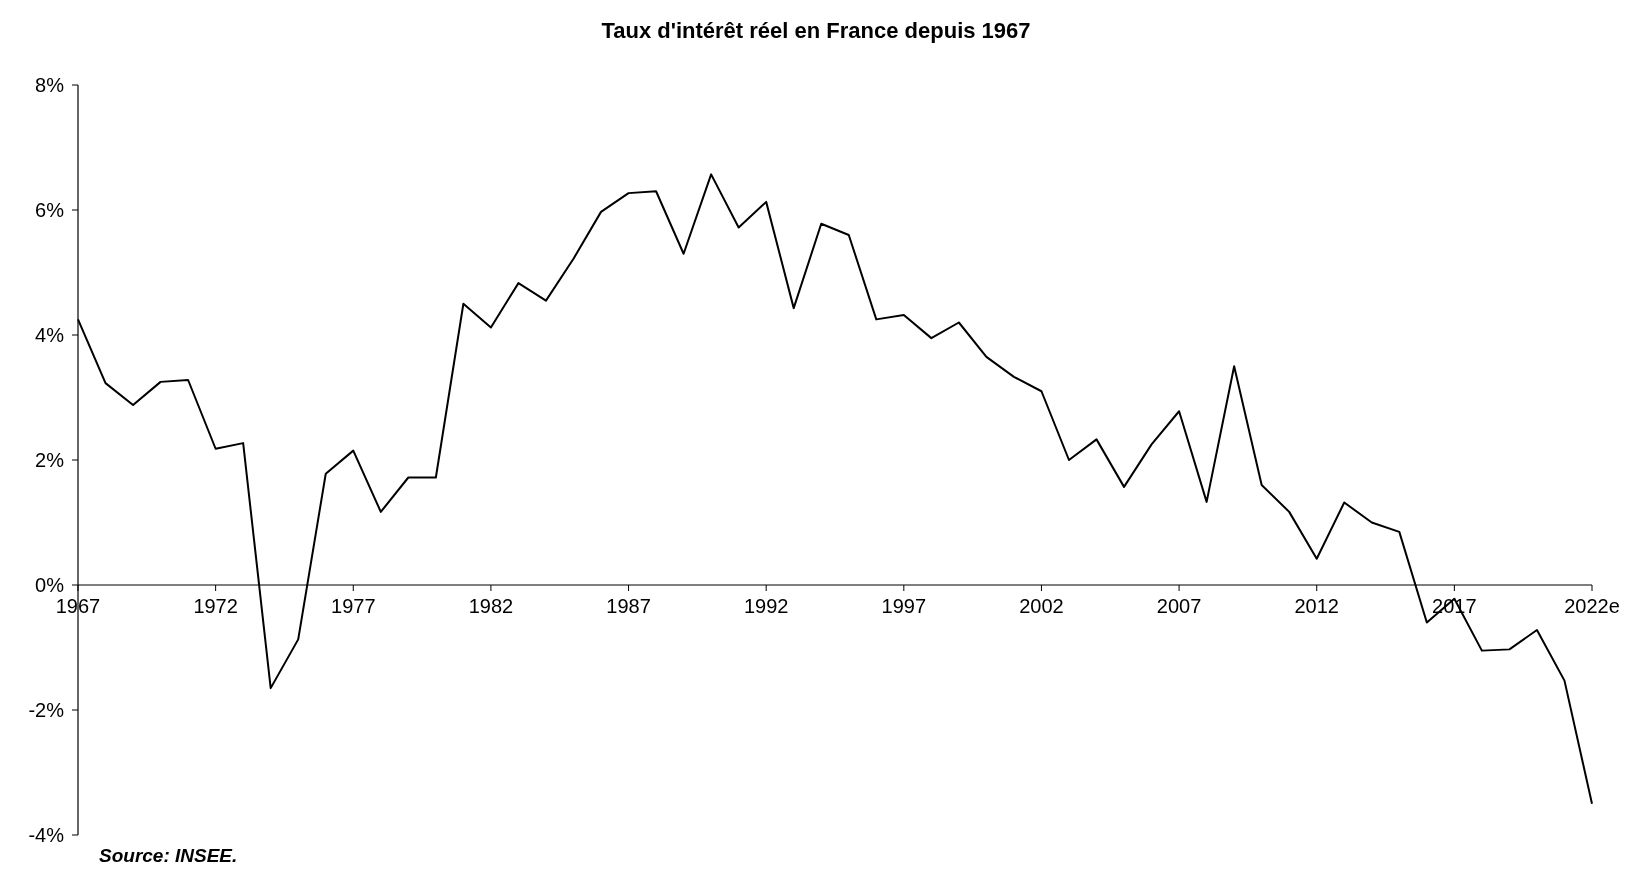 The image size is (1632, 874). What do you see at coordinates (491, 606) in the screenshot?
I see `x-tick-label: 1982` at bounding box center [491, 606].